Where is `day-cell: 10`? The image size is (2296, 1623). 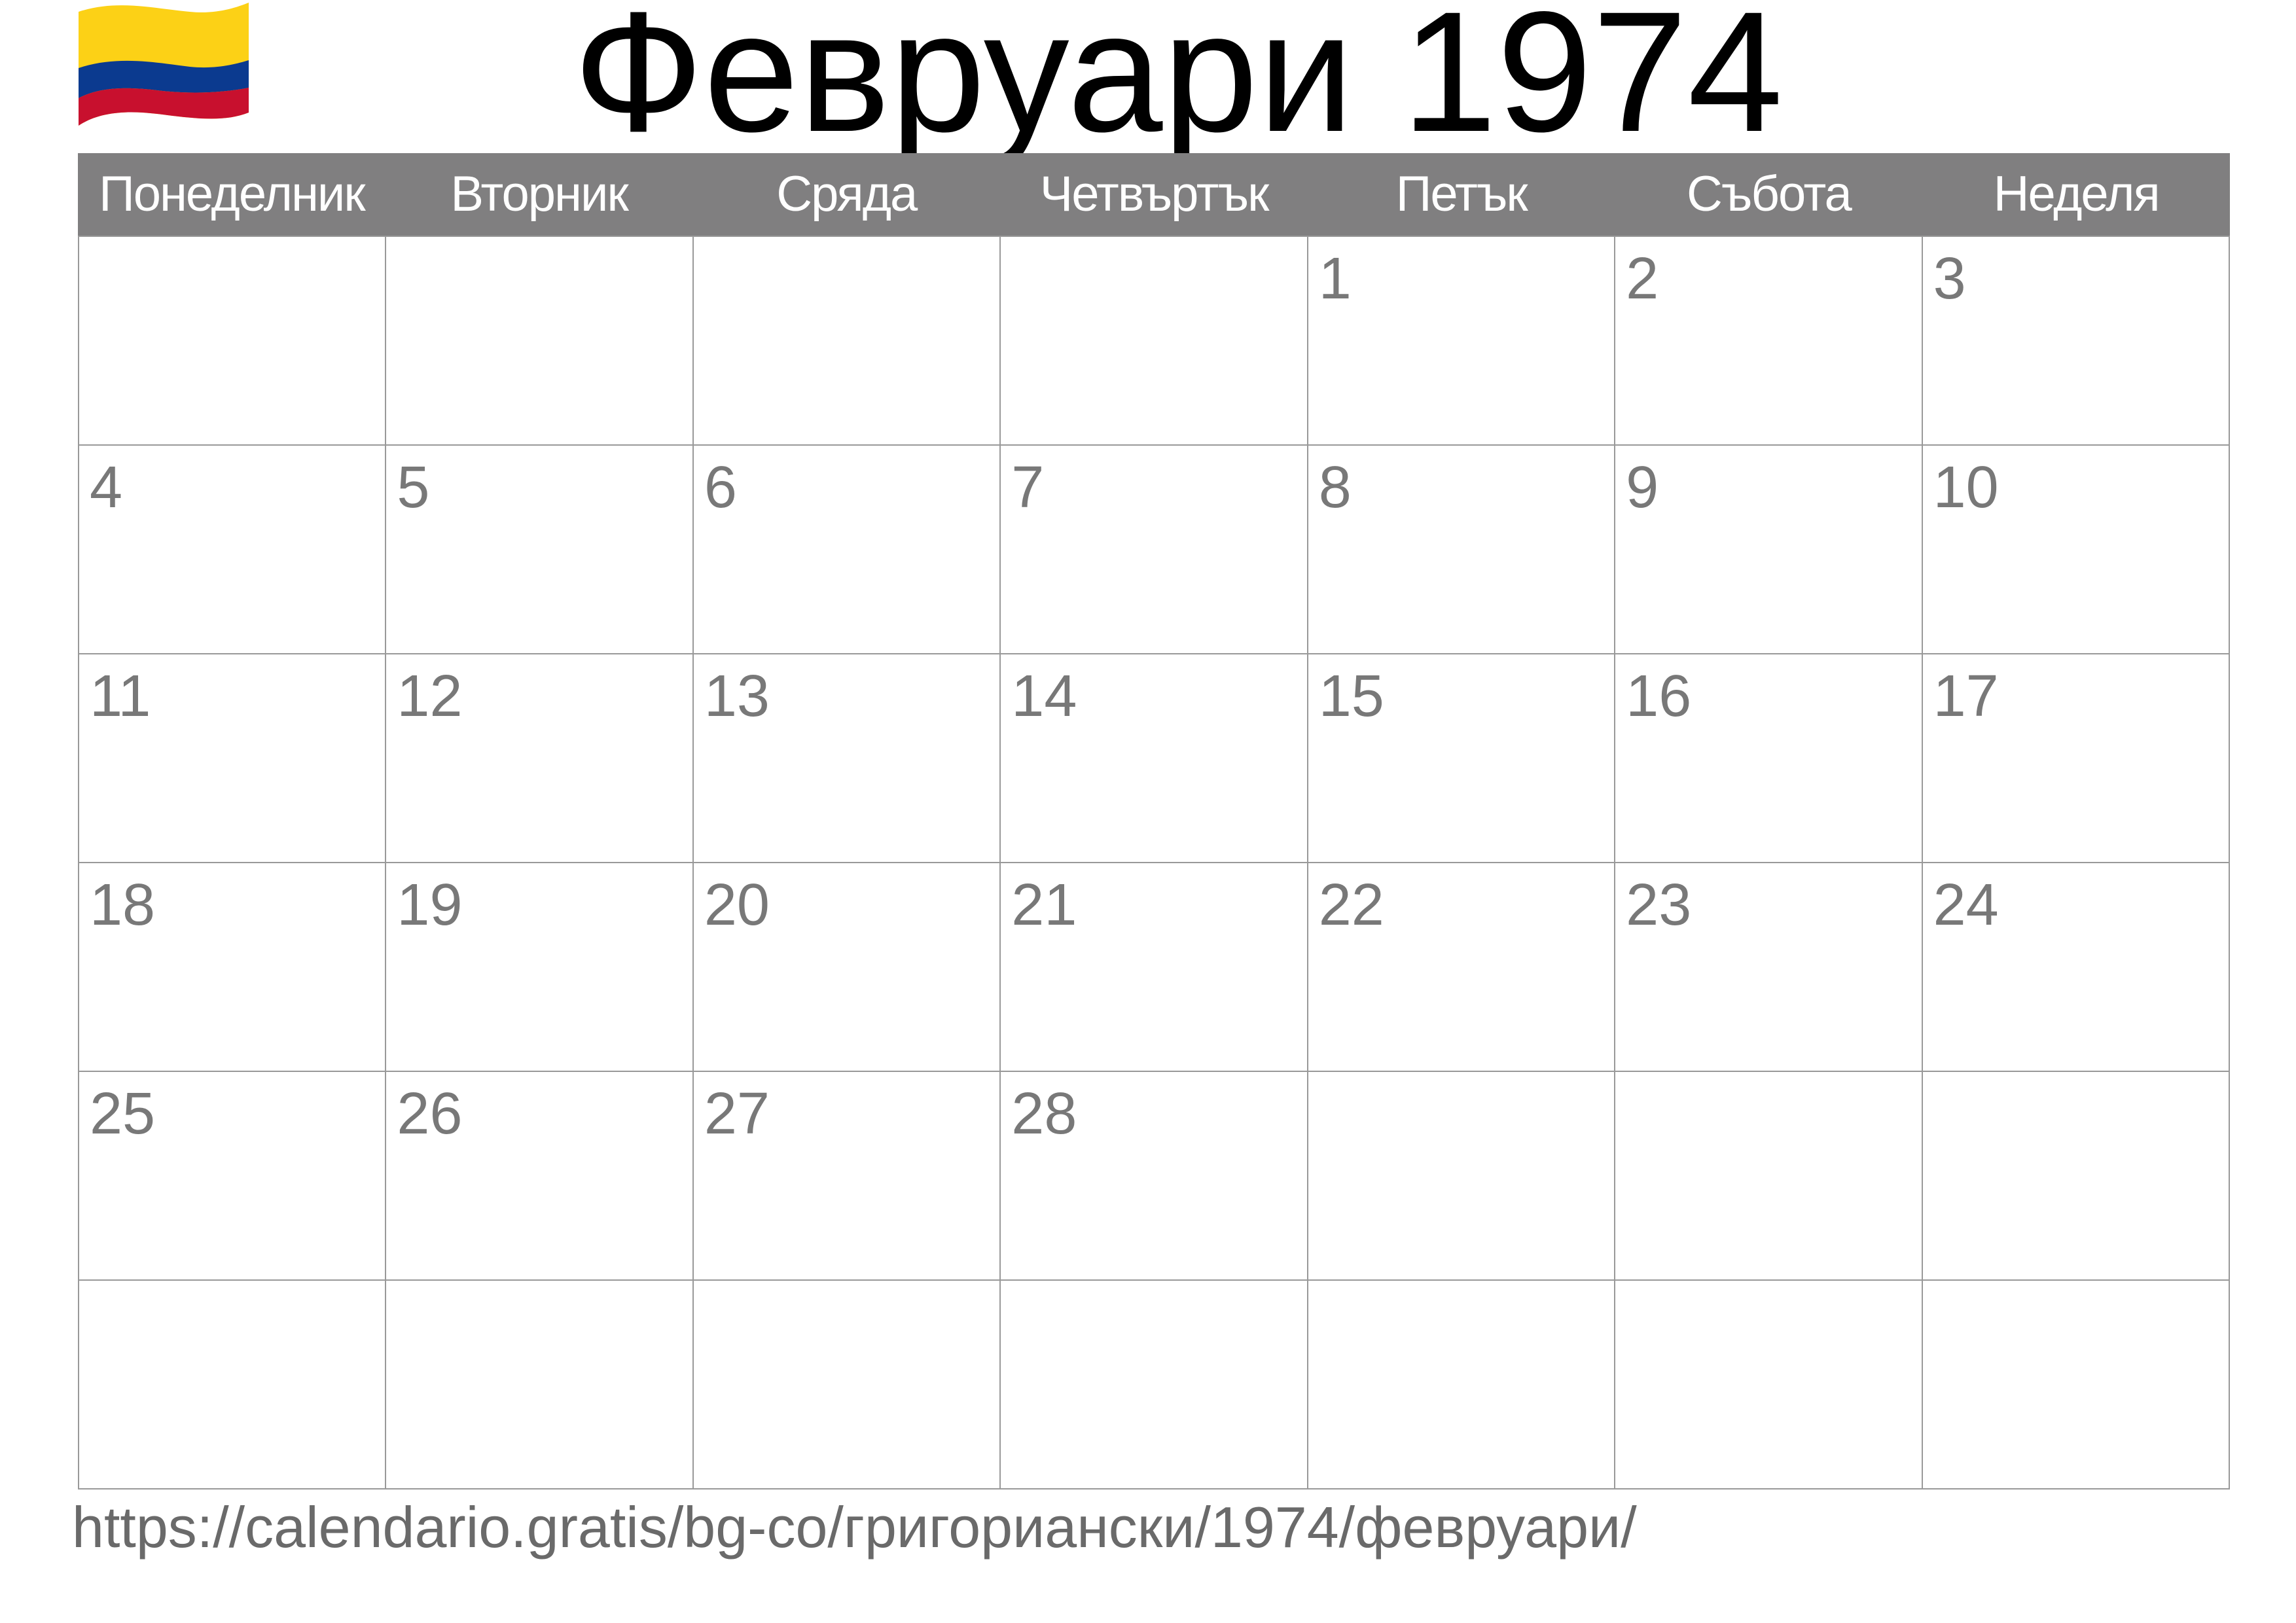 day-cell: 10 is located at coordinates (2076, 550).